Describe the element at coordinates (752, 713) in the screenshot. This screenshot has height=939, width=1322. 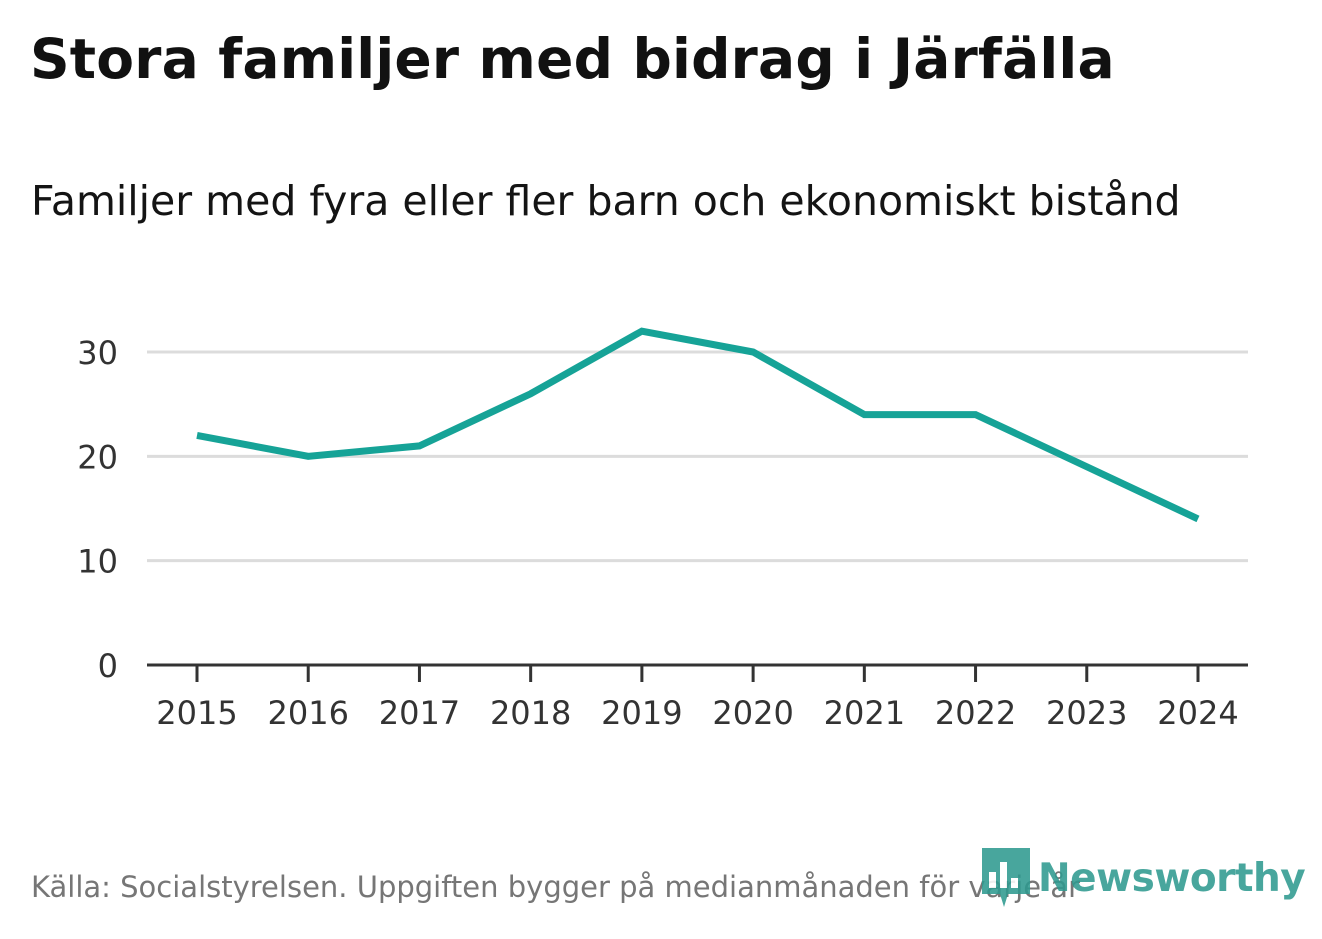
I see `x-tick-label: 2020` at that location.